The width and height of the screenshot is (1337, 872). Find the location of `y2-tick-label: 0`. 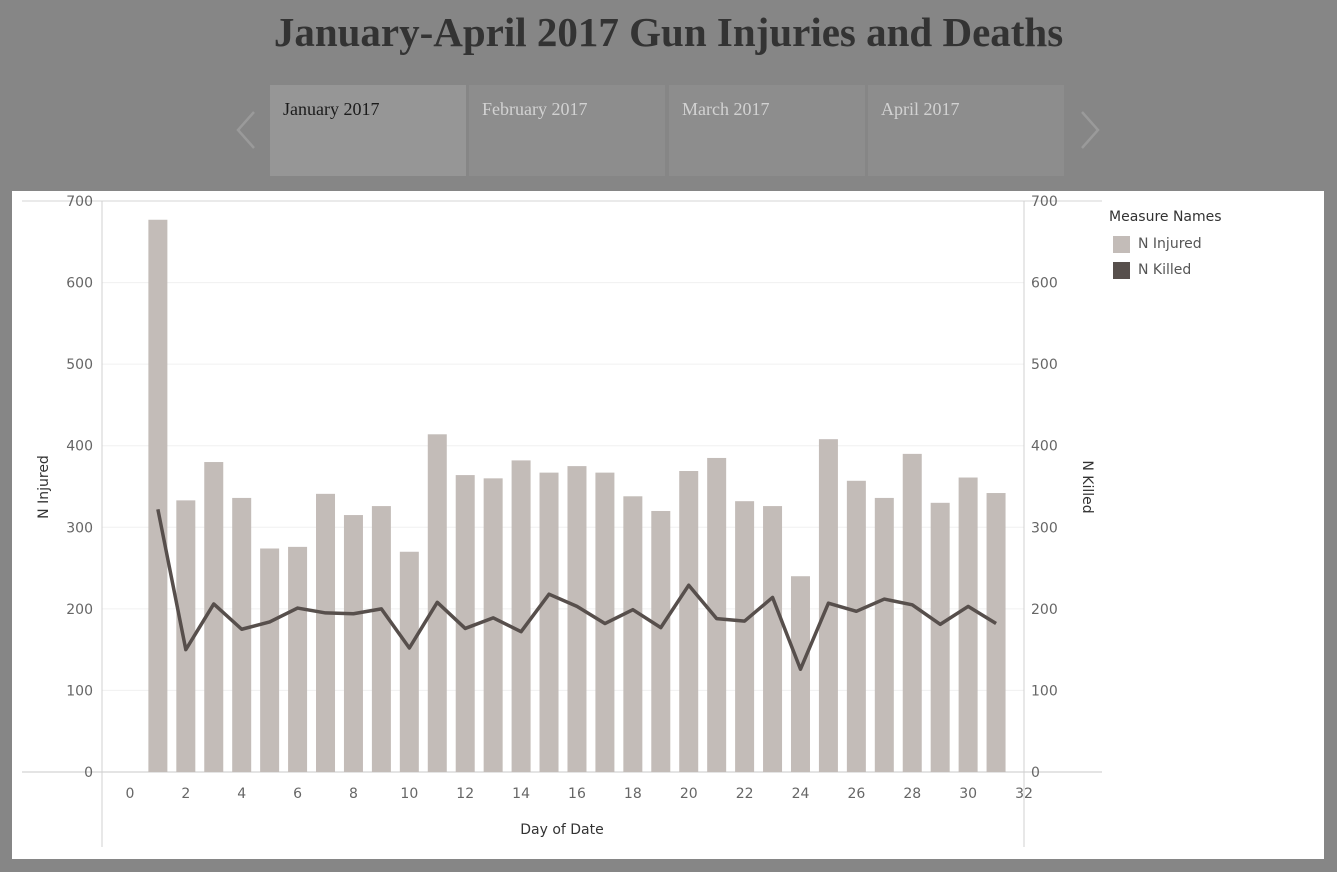

y2-tick-label: 0 is located at coordinates (1035, 773).